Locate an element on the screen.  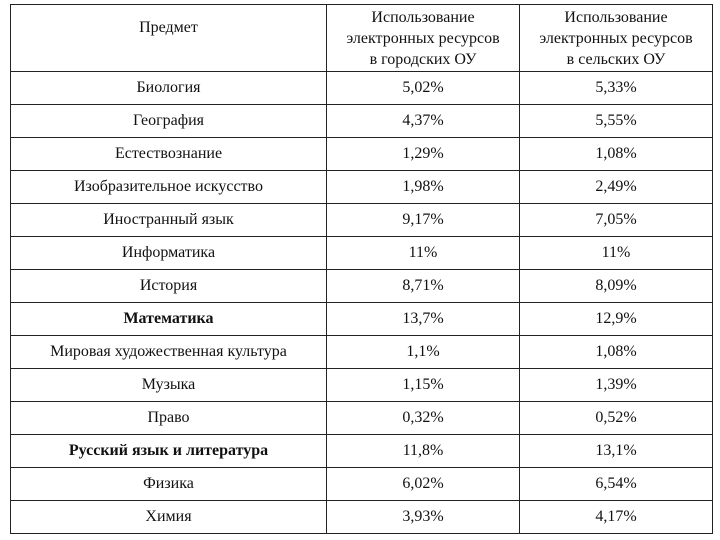
cell-rural: 13,1% is located at coordinates (616, 451).